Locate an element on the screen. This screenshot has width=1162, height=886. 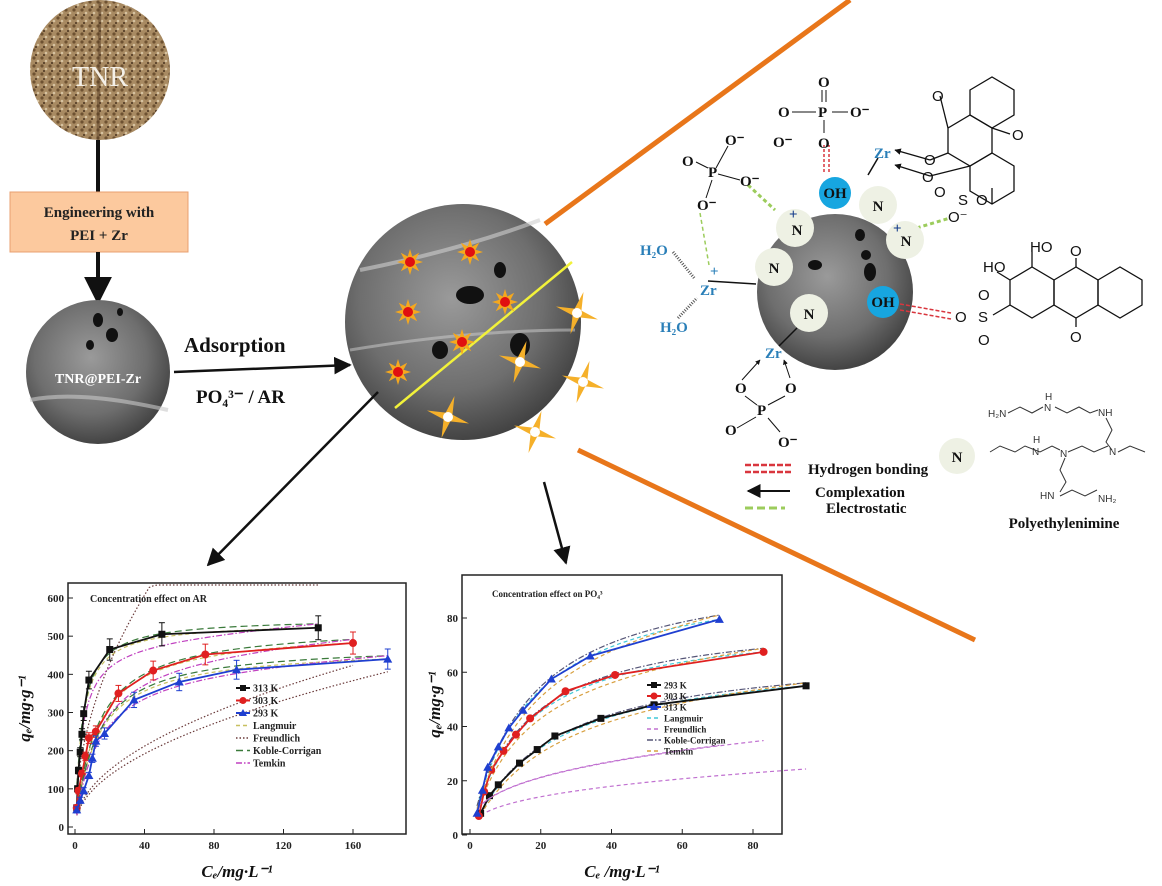
adsorption-arrow is located at coordinates (262, 365).